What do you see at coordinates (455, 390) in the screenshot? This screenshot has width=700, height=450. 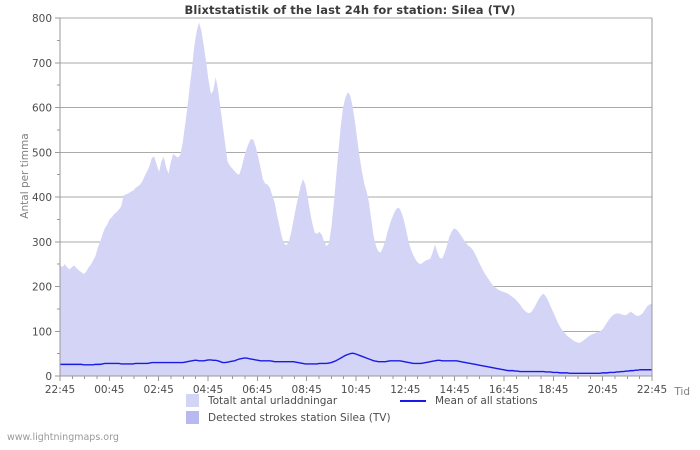 I see `x-tick-label: 14:45` at bounding box center [455, 390].